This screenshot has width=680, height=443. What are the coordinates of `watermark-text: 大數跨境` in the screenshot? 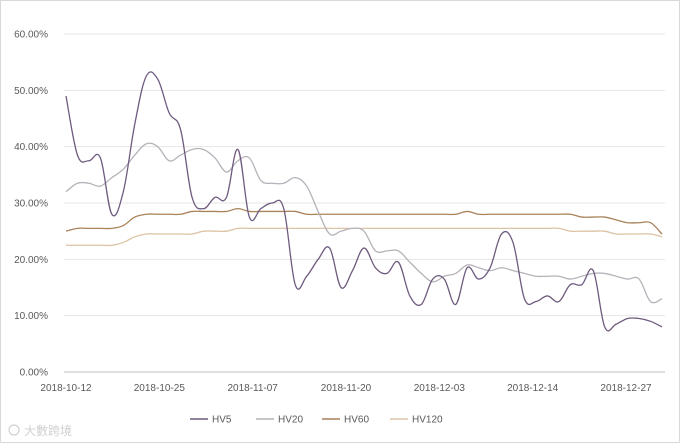 It's located at (48, 430).